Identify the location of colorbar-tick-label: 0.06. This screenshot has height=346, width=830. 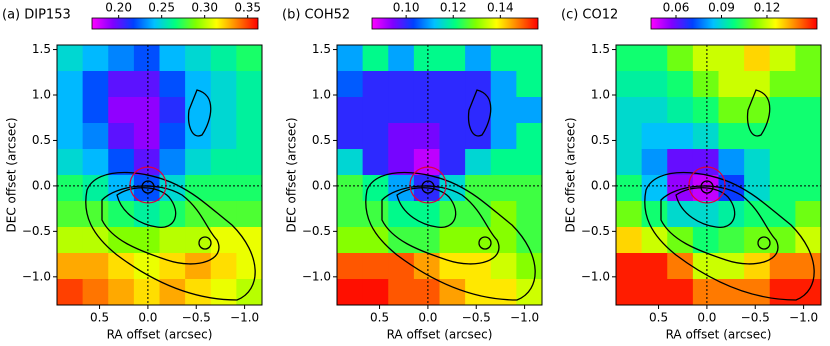
(676, 8).